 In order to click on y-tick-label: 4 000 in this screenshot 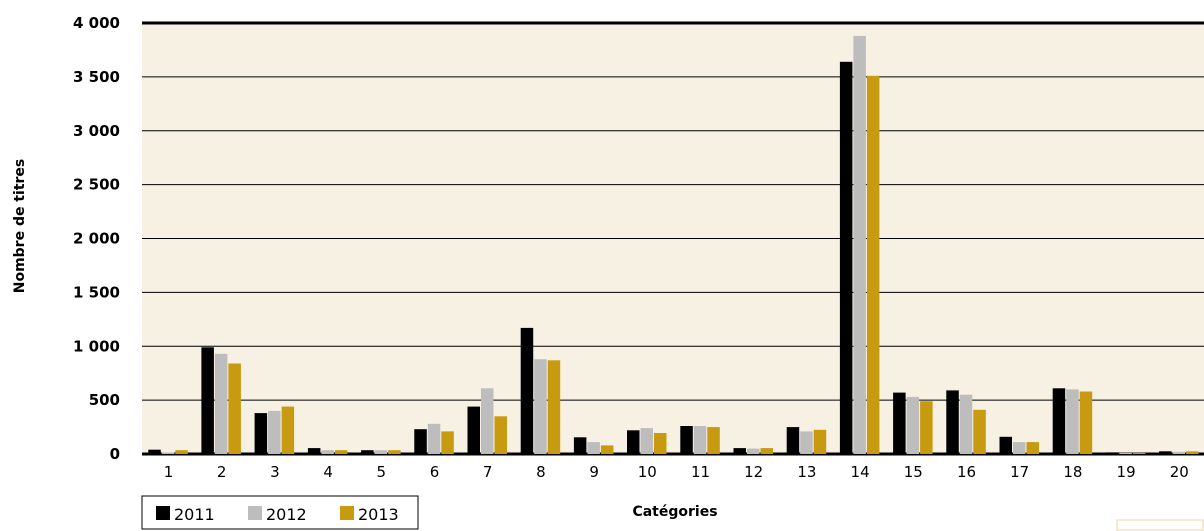, I will do `click(96, 23)`.